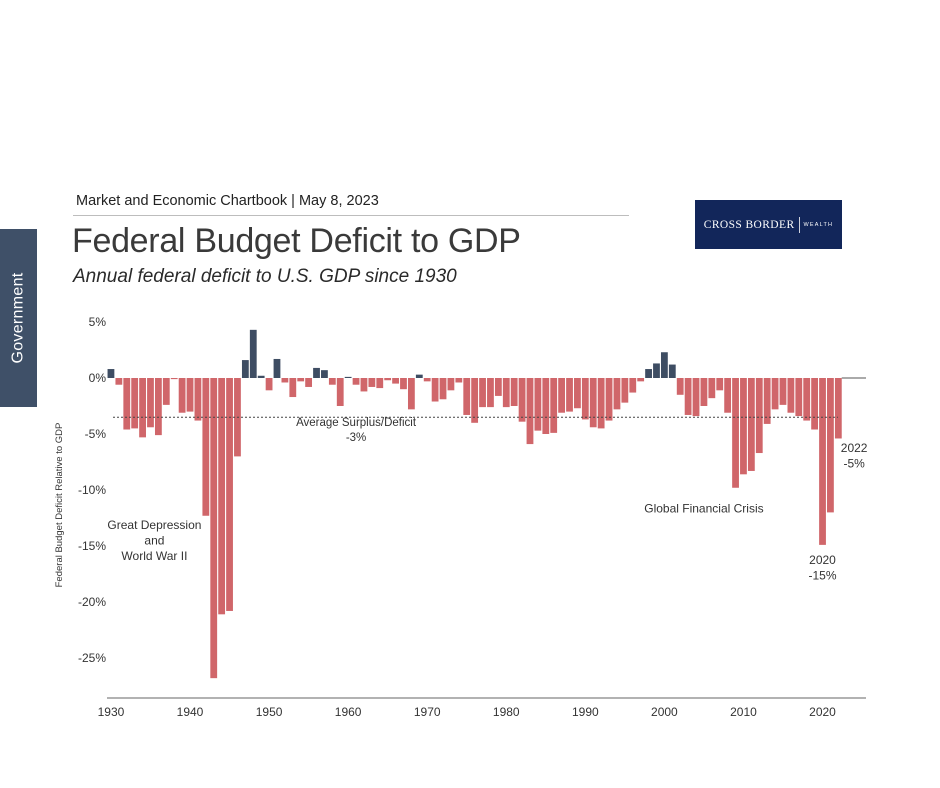 This screenshot has width=940, height=788. What do you see at coordinates (98, 378) in the screenshot?
I see `y-tick-label: 0%` at bounding box center [98, 378].